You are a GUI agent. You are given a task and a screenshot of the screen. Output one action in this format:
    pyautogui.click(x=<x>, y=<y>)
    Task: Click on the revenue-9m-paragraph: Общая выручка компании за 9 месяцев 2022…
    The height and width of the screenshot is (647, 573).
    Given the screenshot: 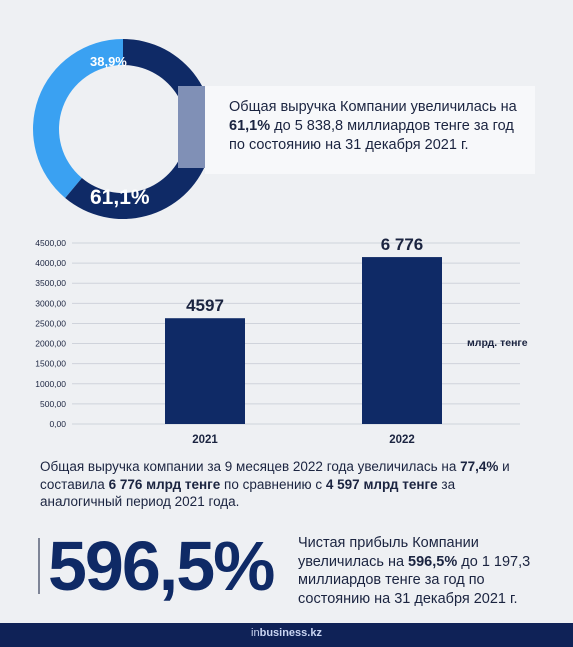 What is the action you would take?
    pyautogui.click(x=290, y=484)
    